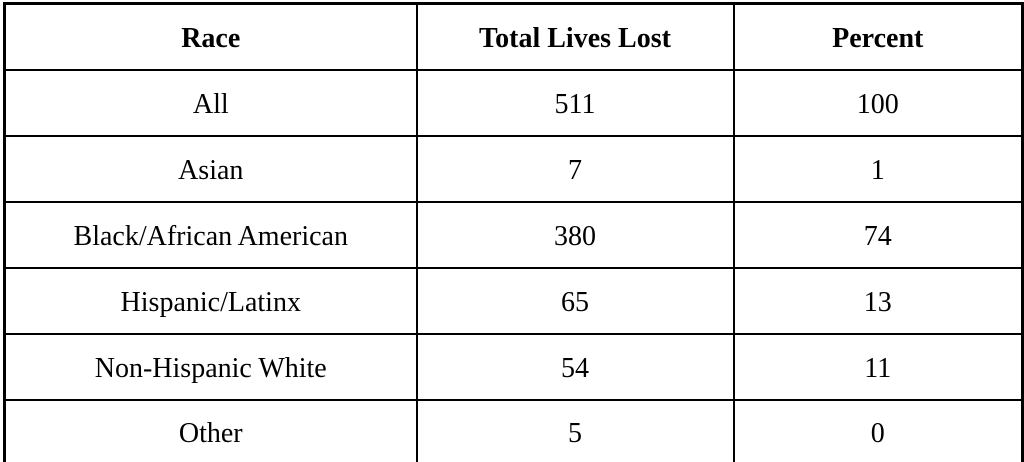 The height and width of the screenshot is (462, 1024). Describe the element at coordinates (878, 36) in the screenshot. I see `header-percent: Percent` at that location.